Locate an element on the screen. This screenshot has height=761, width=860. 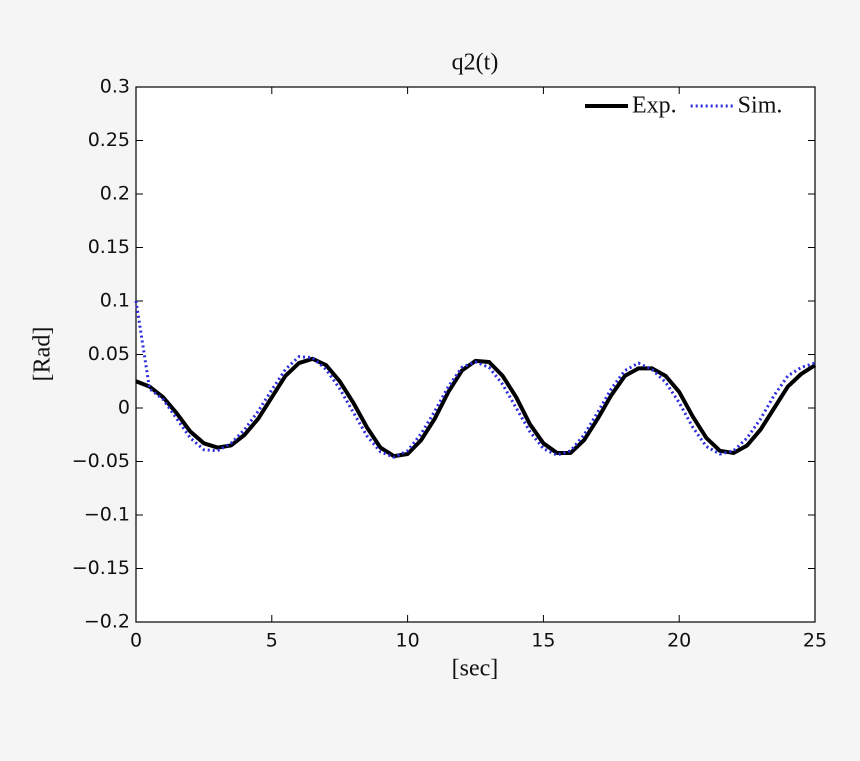
y-axis-label: [Rad] is located at coordinates (43, 354).